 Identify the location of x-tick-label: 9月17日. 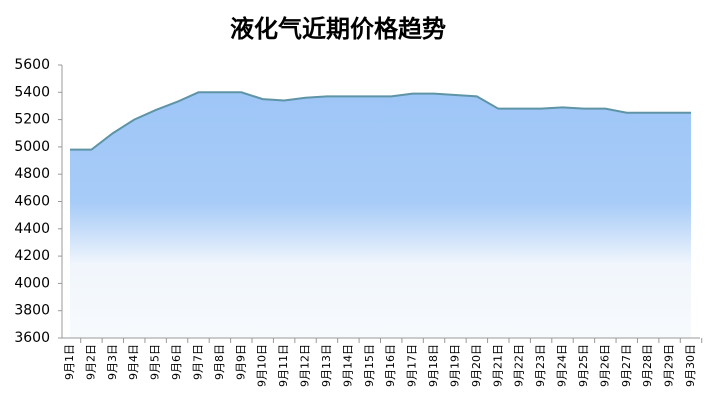
(412, 365).